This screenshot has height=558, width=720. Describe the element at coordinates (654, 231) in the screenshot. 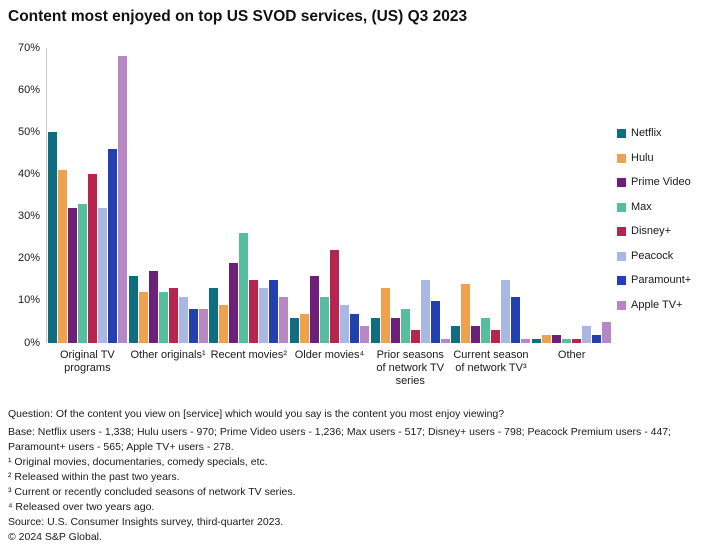

I see `legend-item-disney: Disney+` at that location.